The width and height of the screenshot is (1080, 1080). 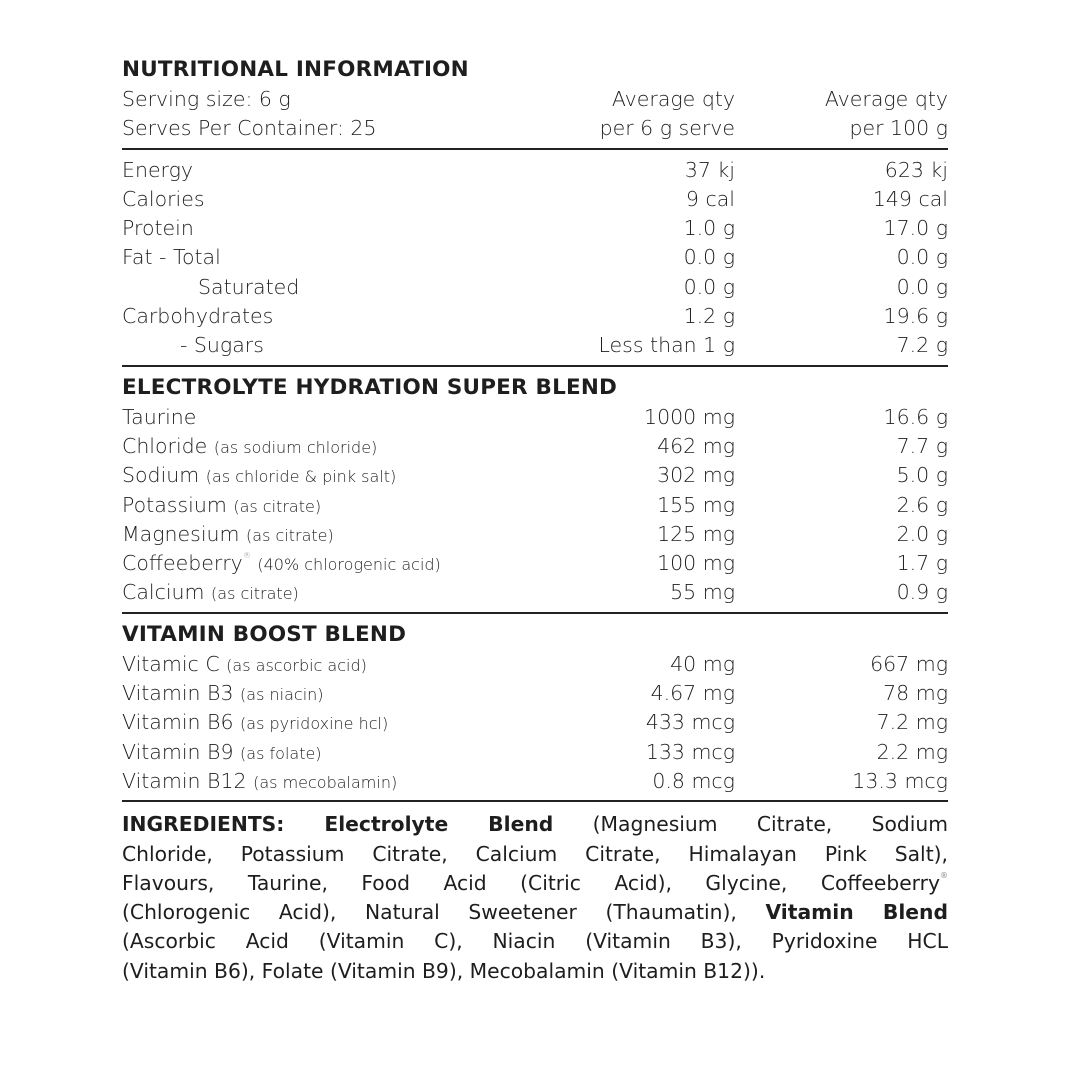 I want to click on nutrient-name: Vitamic C (as ascorbic acid), so click(x=308, y=664).